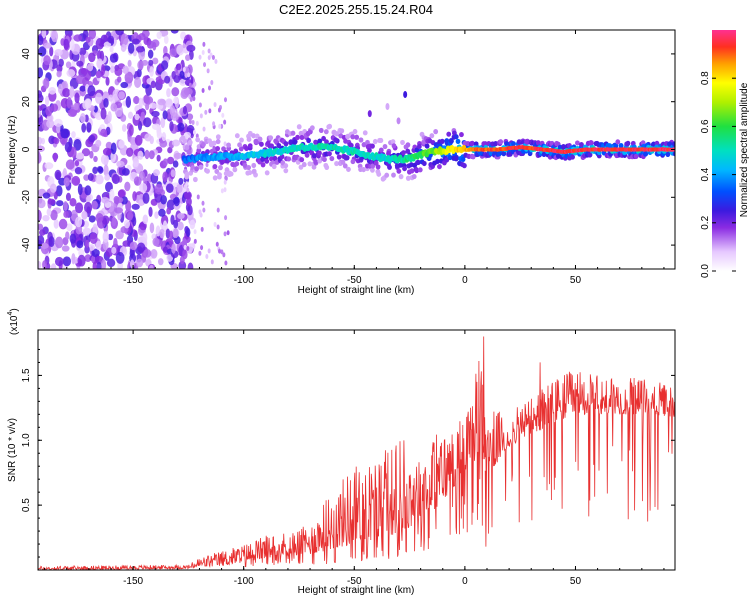  Describe the element at coordinates (465, 581) in the screenshot. I see `x-tick-label: 0` at that location.